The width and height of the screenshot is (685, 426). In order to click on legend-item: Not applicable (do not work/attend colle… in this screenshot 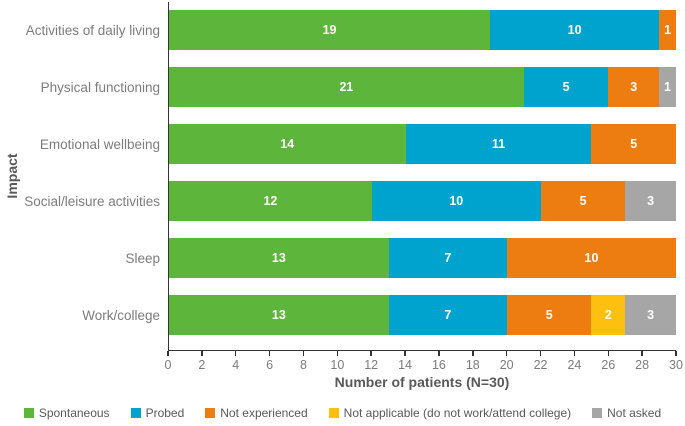, I will do `click(450, 413)`.